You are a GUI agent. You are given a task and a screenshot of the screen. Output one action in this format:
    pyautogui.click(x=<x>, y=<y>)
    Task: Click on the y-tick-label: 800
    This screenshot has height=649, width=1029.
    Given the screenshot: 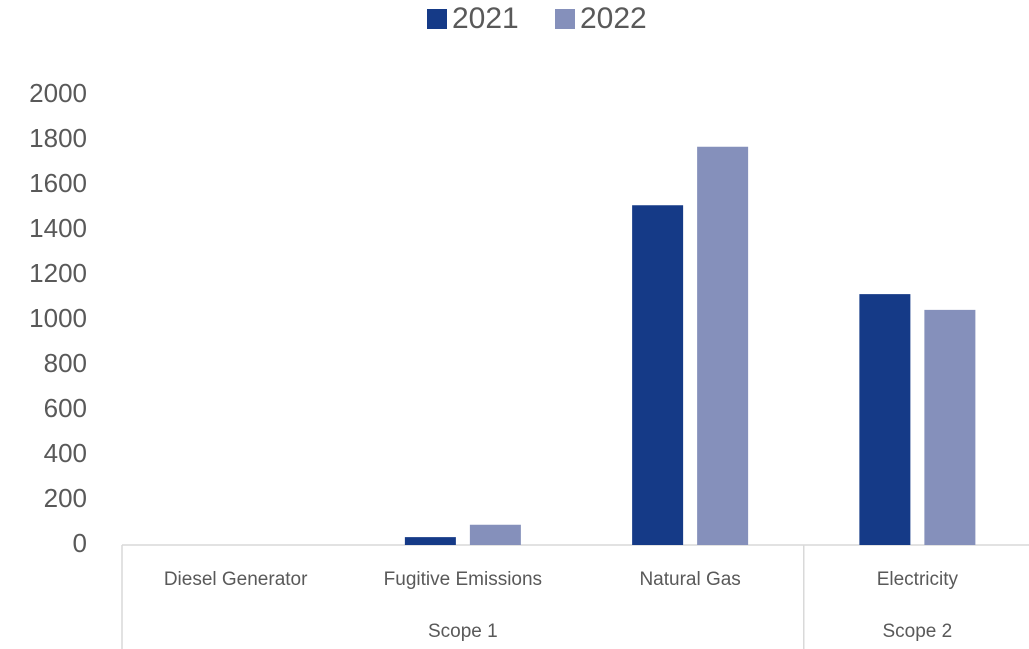 What is the action you would take?
    pyautogui.click(x=65, y=363)
    